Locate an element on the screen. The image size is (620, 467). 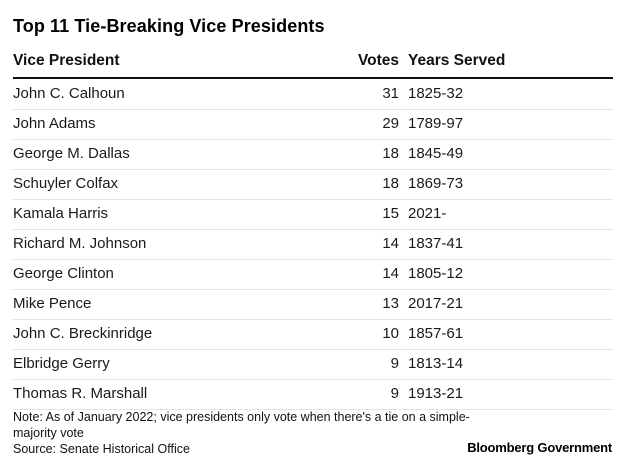
cell-votes: 13 is located at coordinates (390, 303).